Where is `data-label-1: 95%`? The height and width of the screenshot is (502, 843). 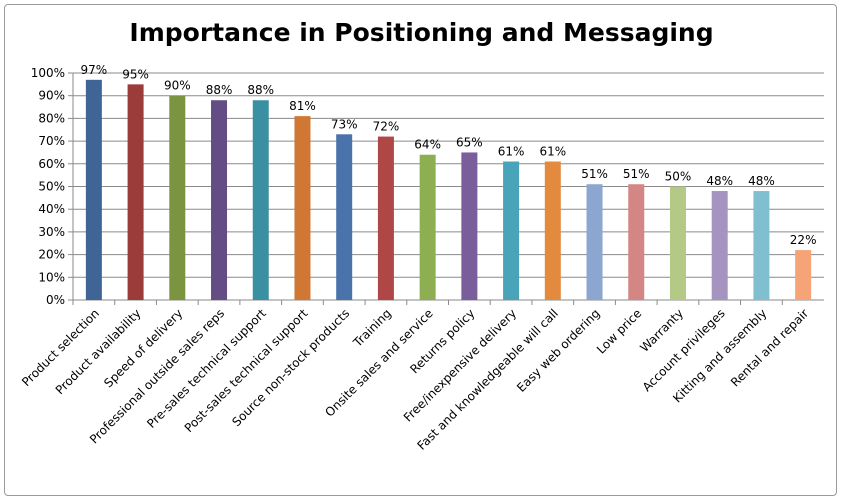 data-label-1: 95% is located at coordinates (135, 74).